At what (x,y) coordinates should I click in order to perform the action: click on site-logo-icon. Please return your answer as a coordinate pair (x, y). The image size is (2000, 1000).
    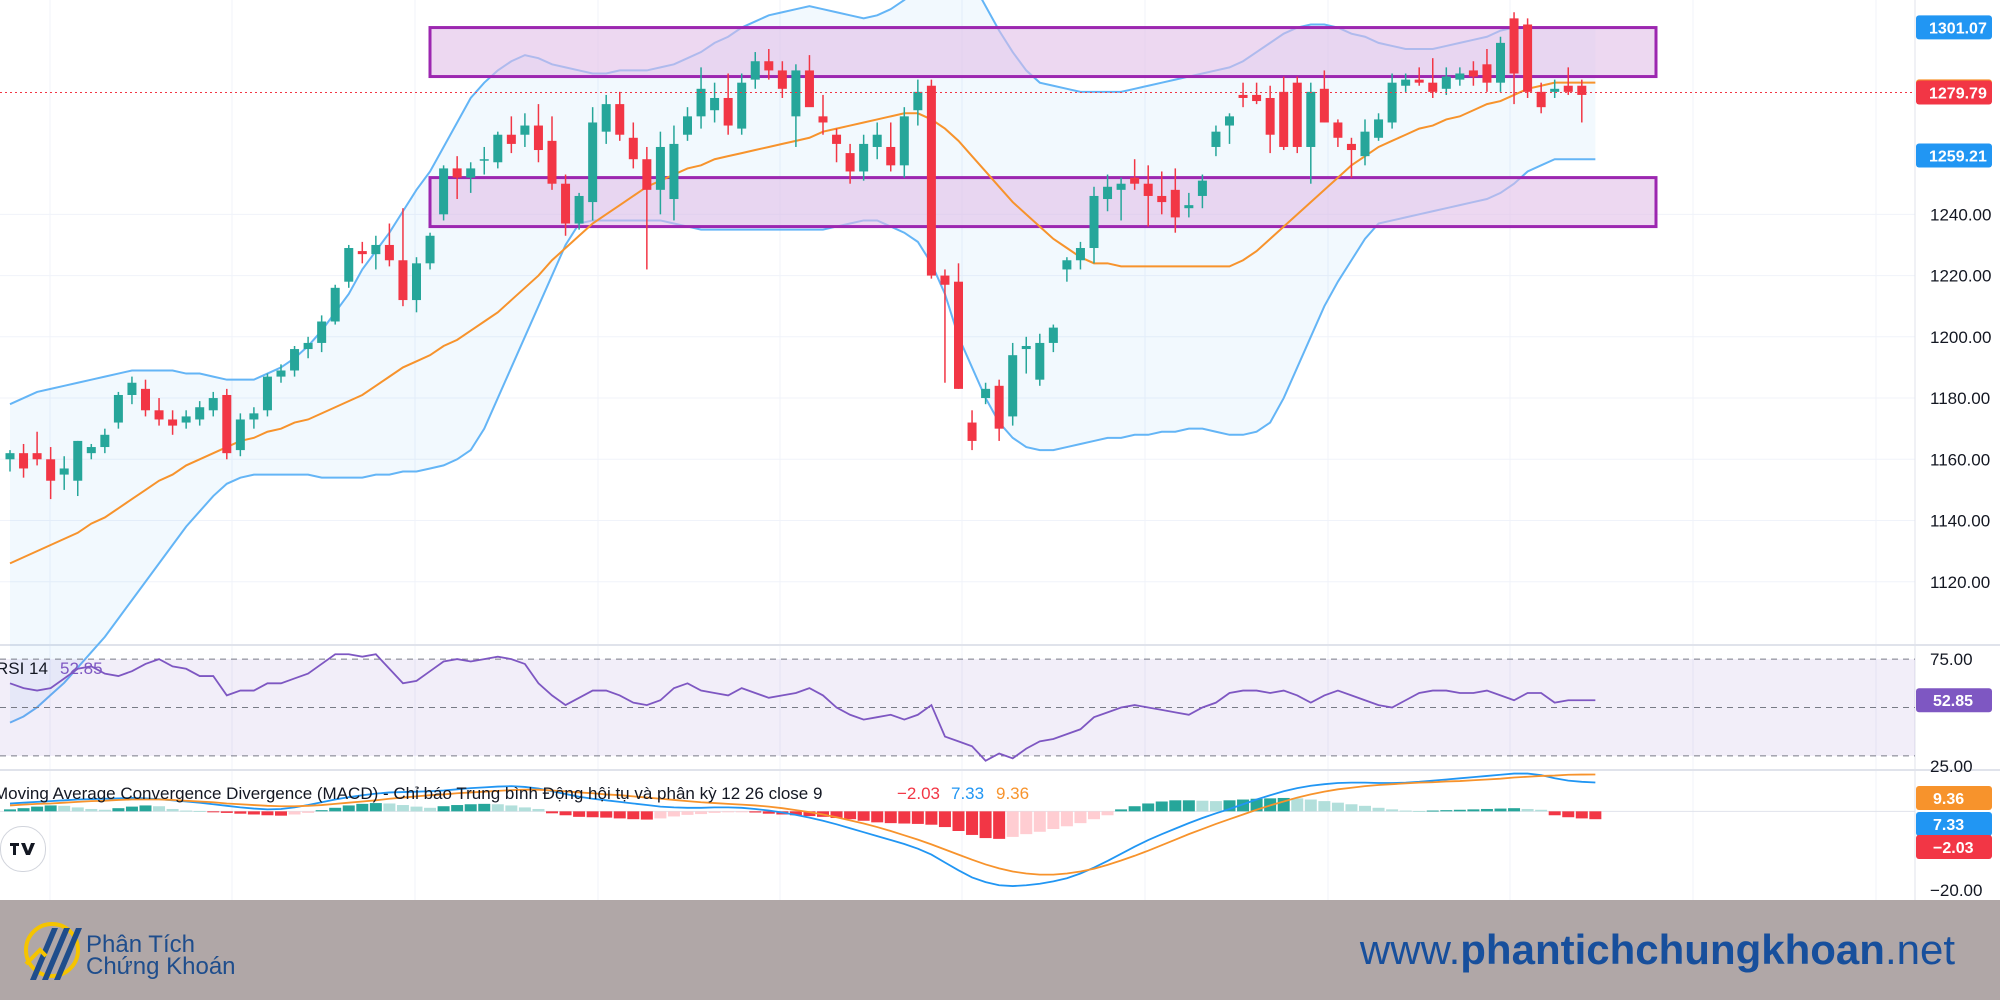
    Looking at the image, I should click on (57, 949).